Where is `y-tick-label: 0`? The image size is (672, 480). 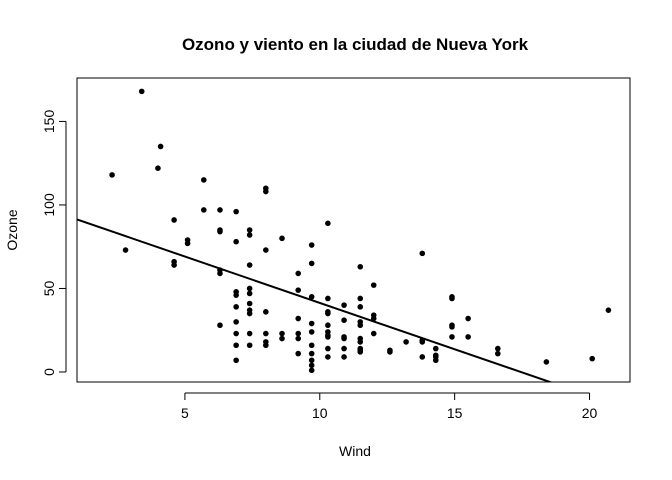
y-tick-label: 0 is located at coordinates (49, 372).